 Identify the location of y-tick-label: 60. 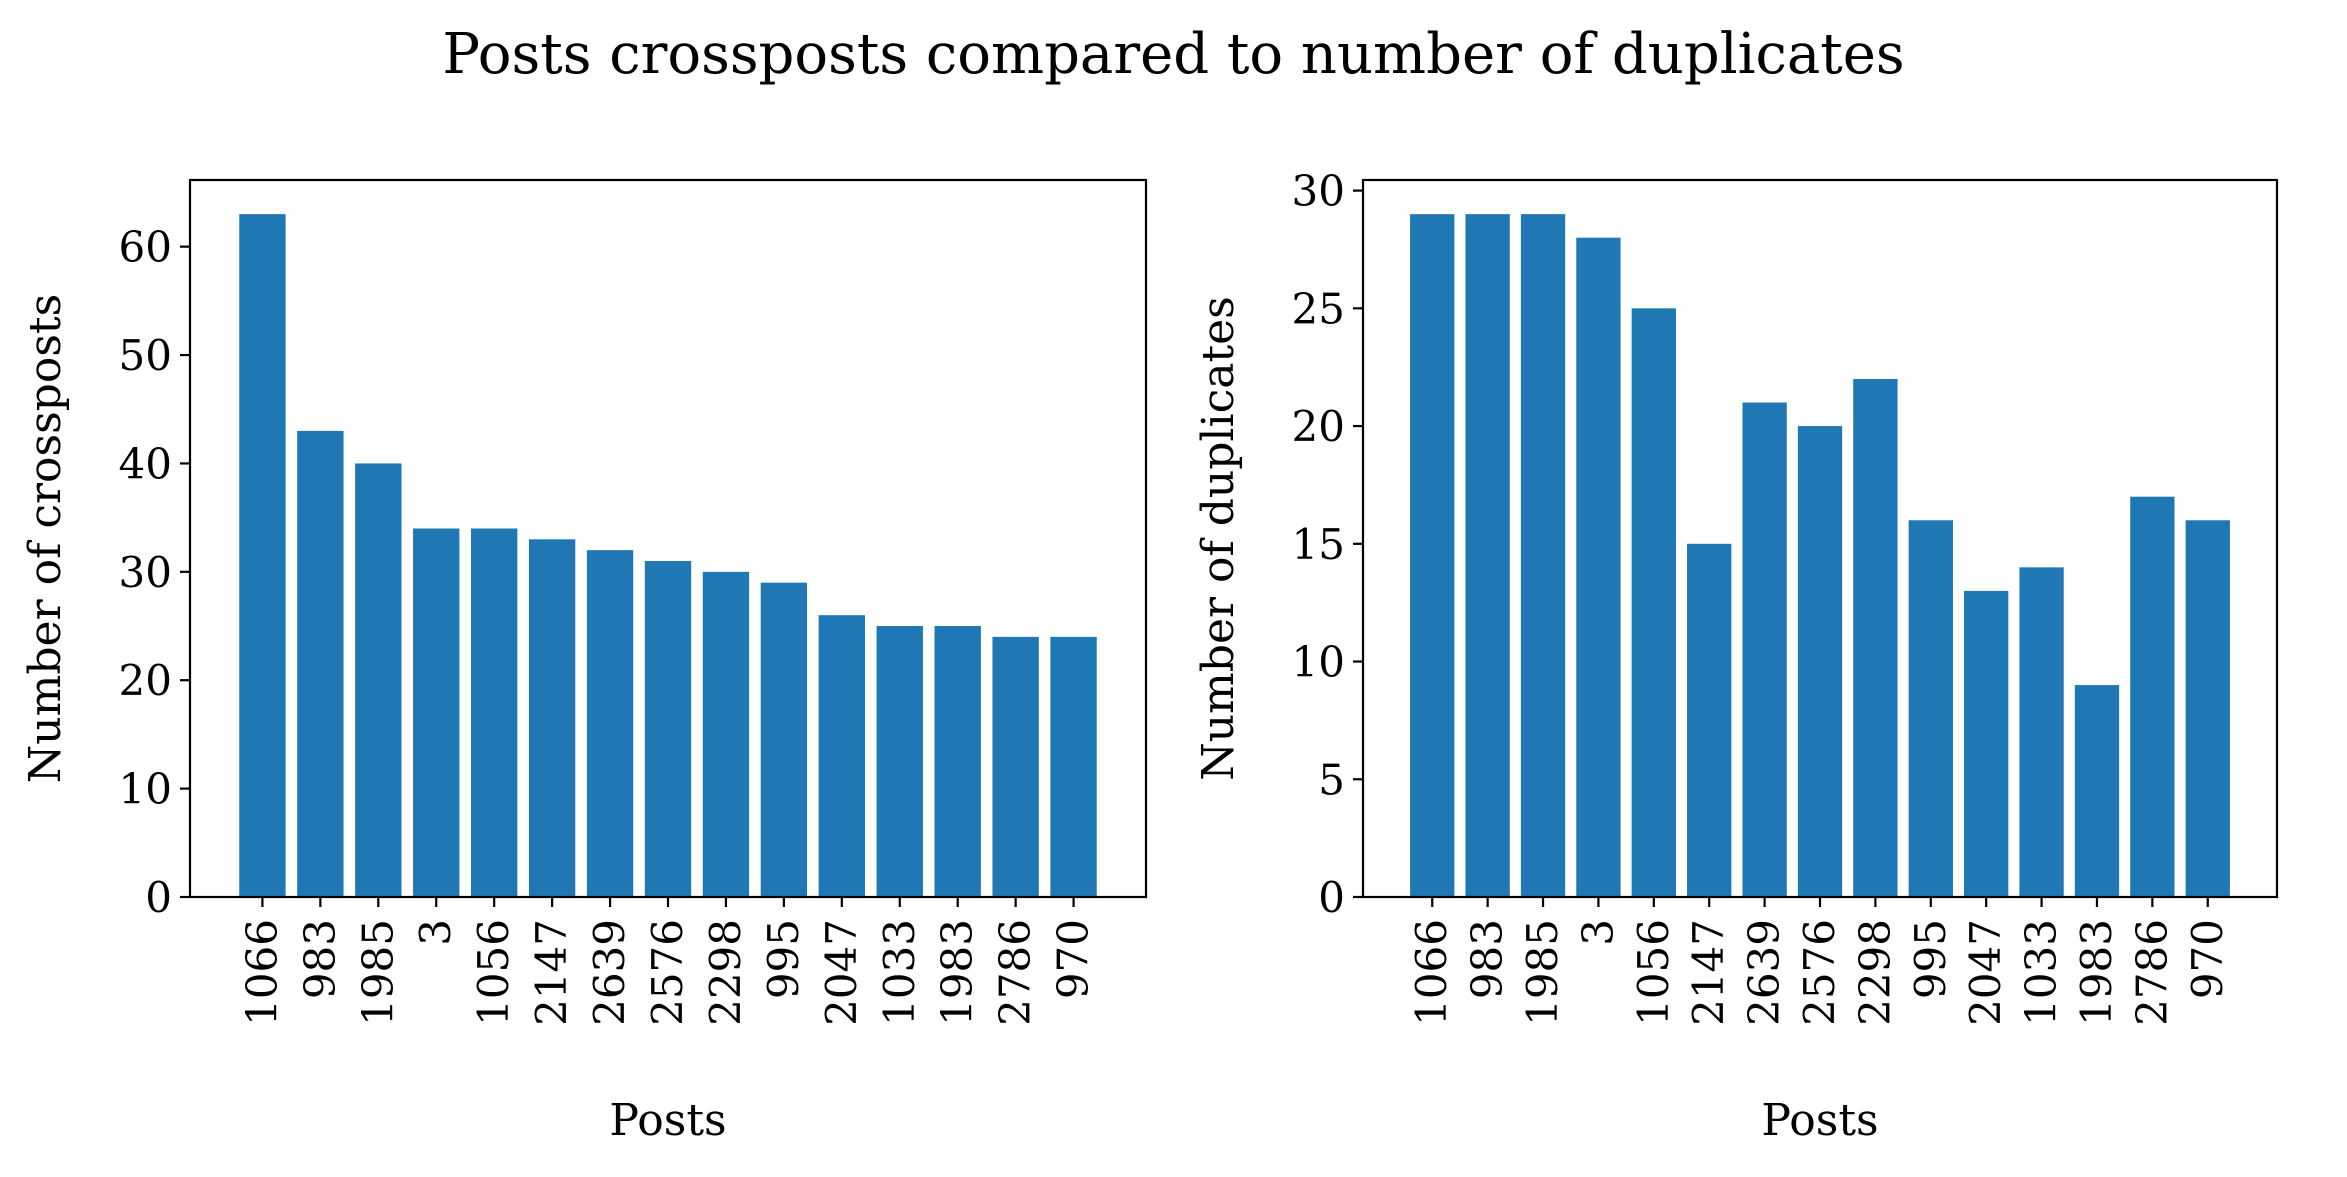
(145, 247).